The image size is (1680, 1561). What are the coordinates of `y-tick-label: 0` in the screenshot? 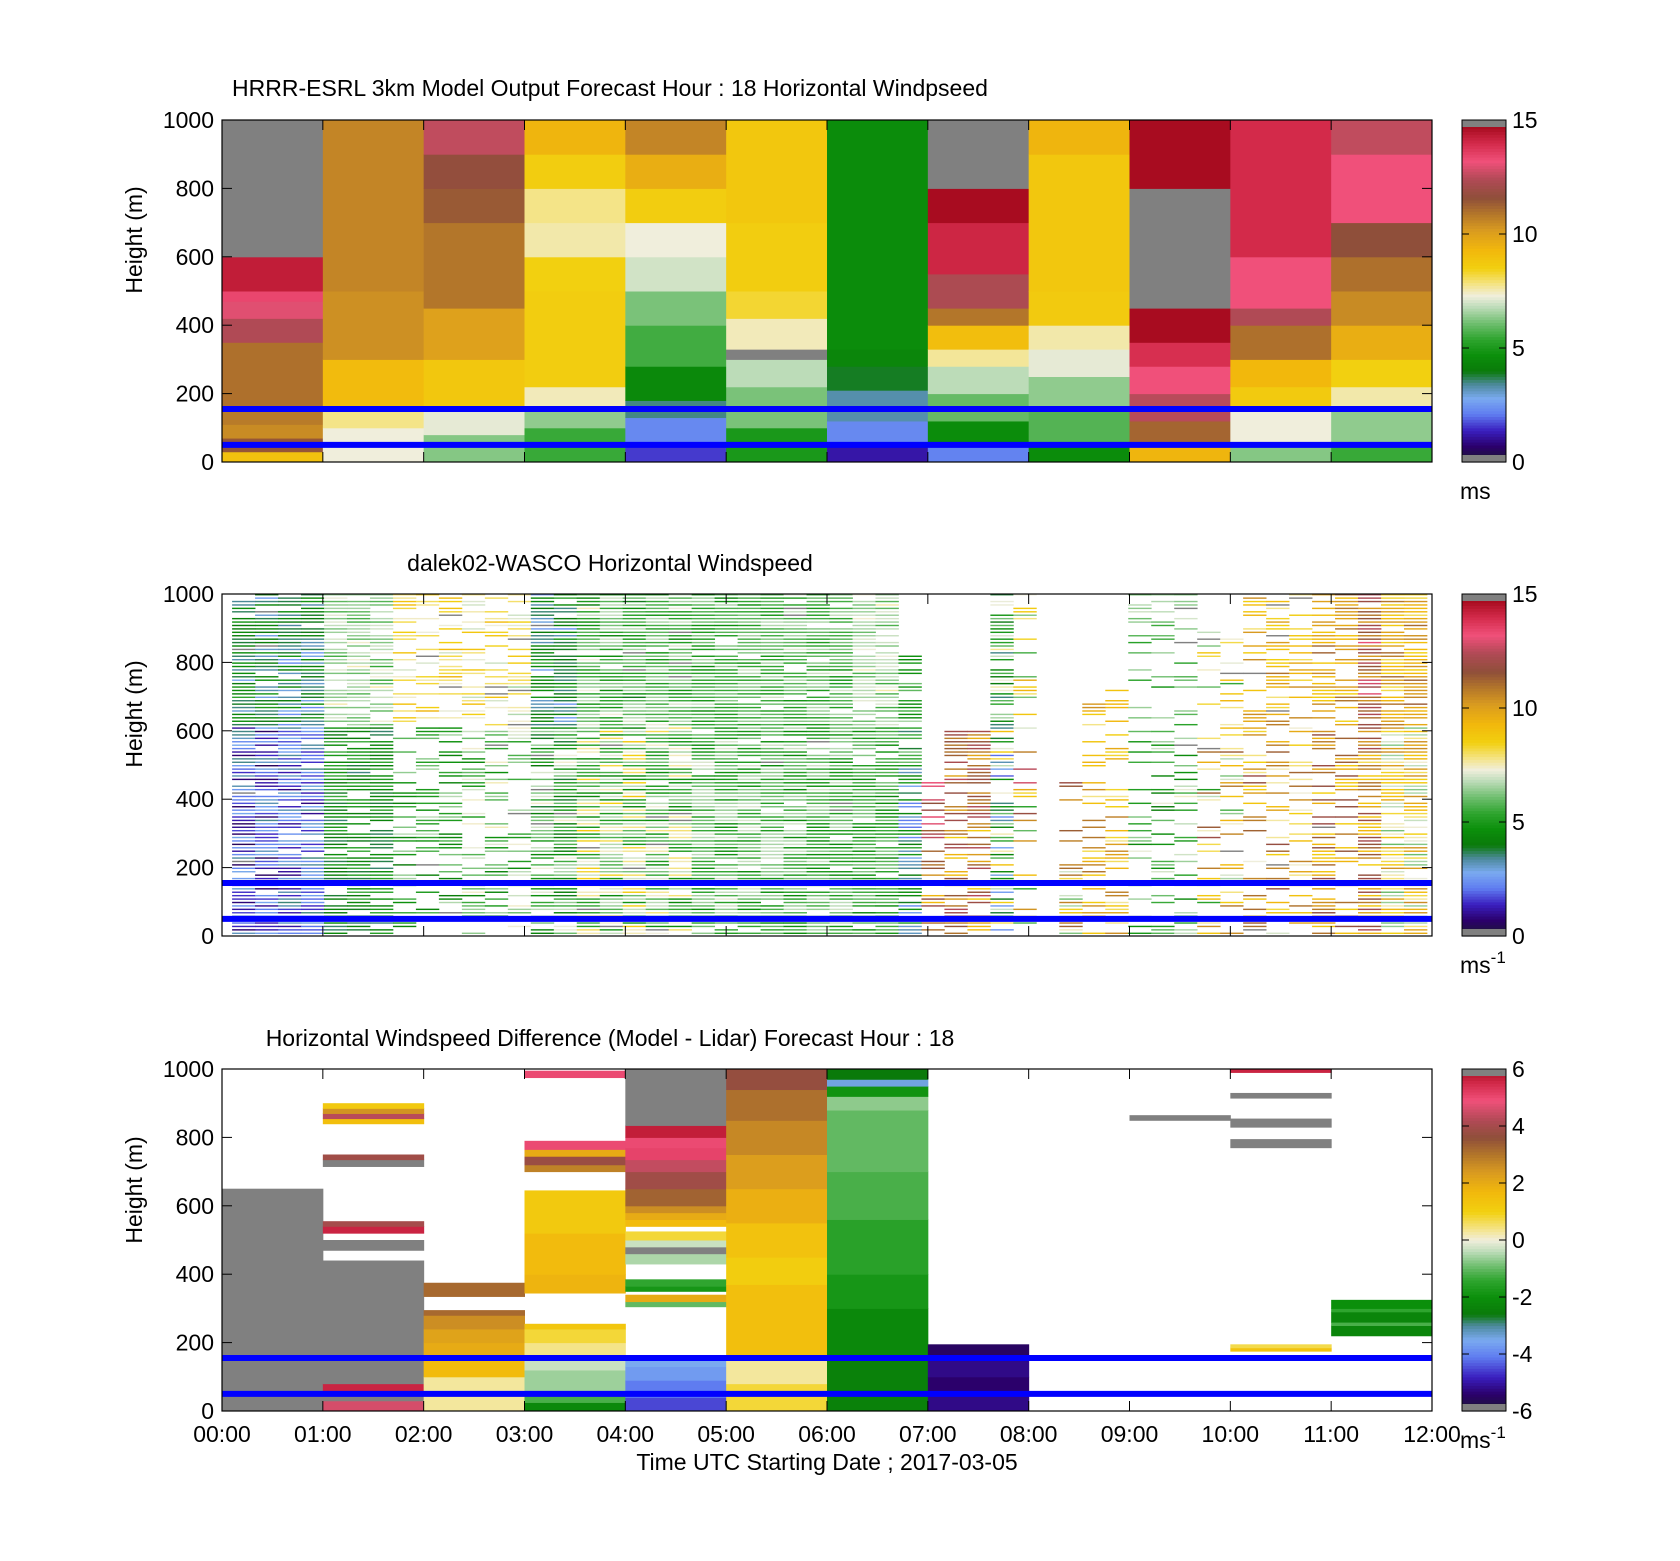 It's located at (207, 462).